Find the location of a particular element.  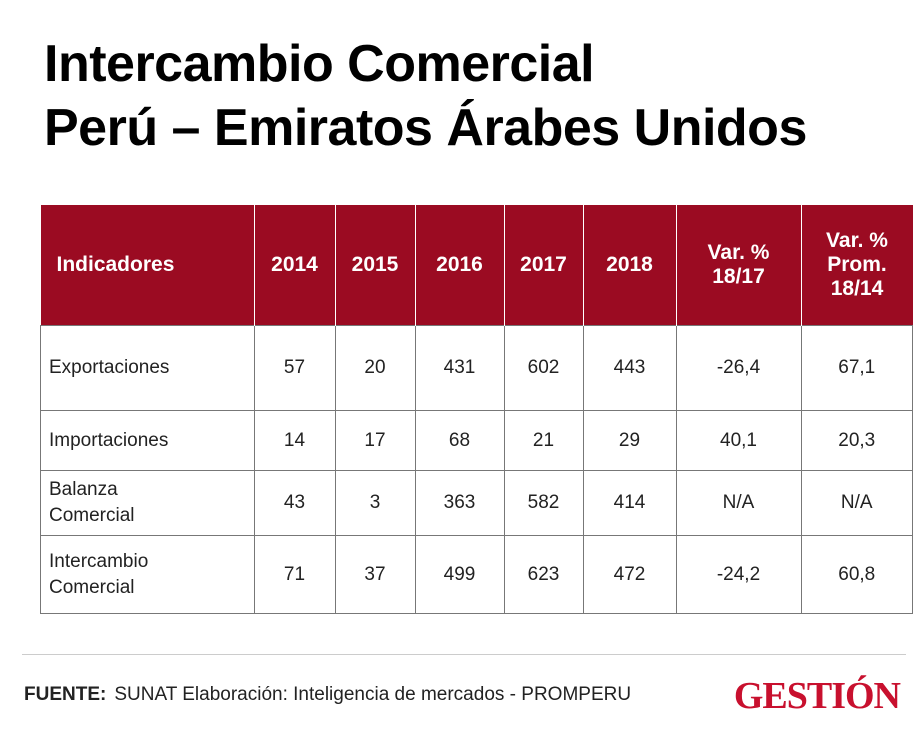

cell: 3 is located at coordinates (375, 503).